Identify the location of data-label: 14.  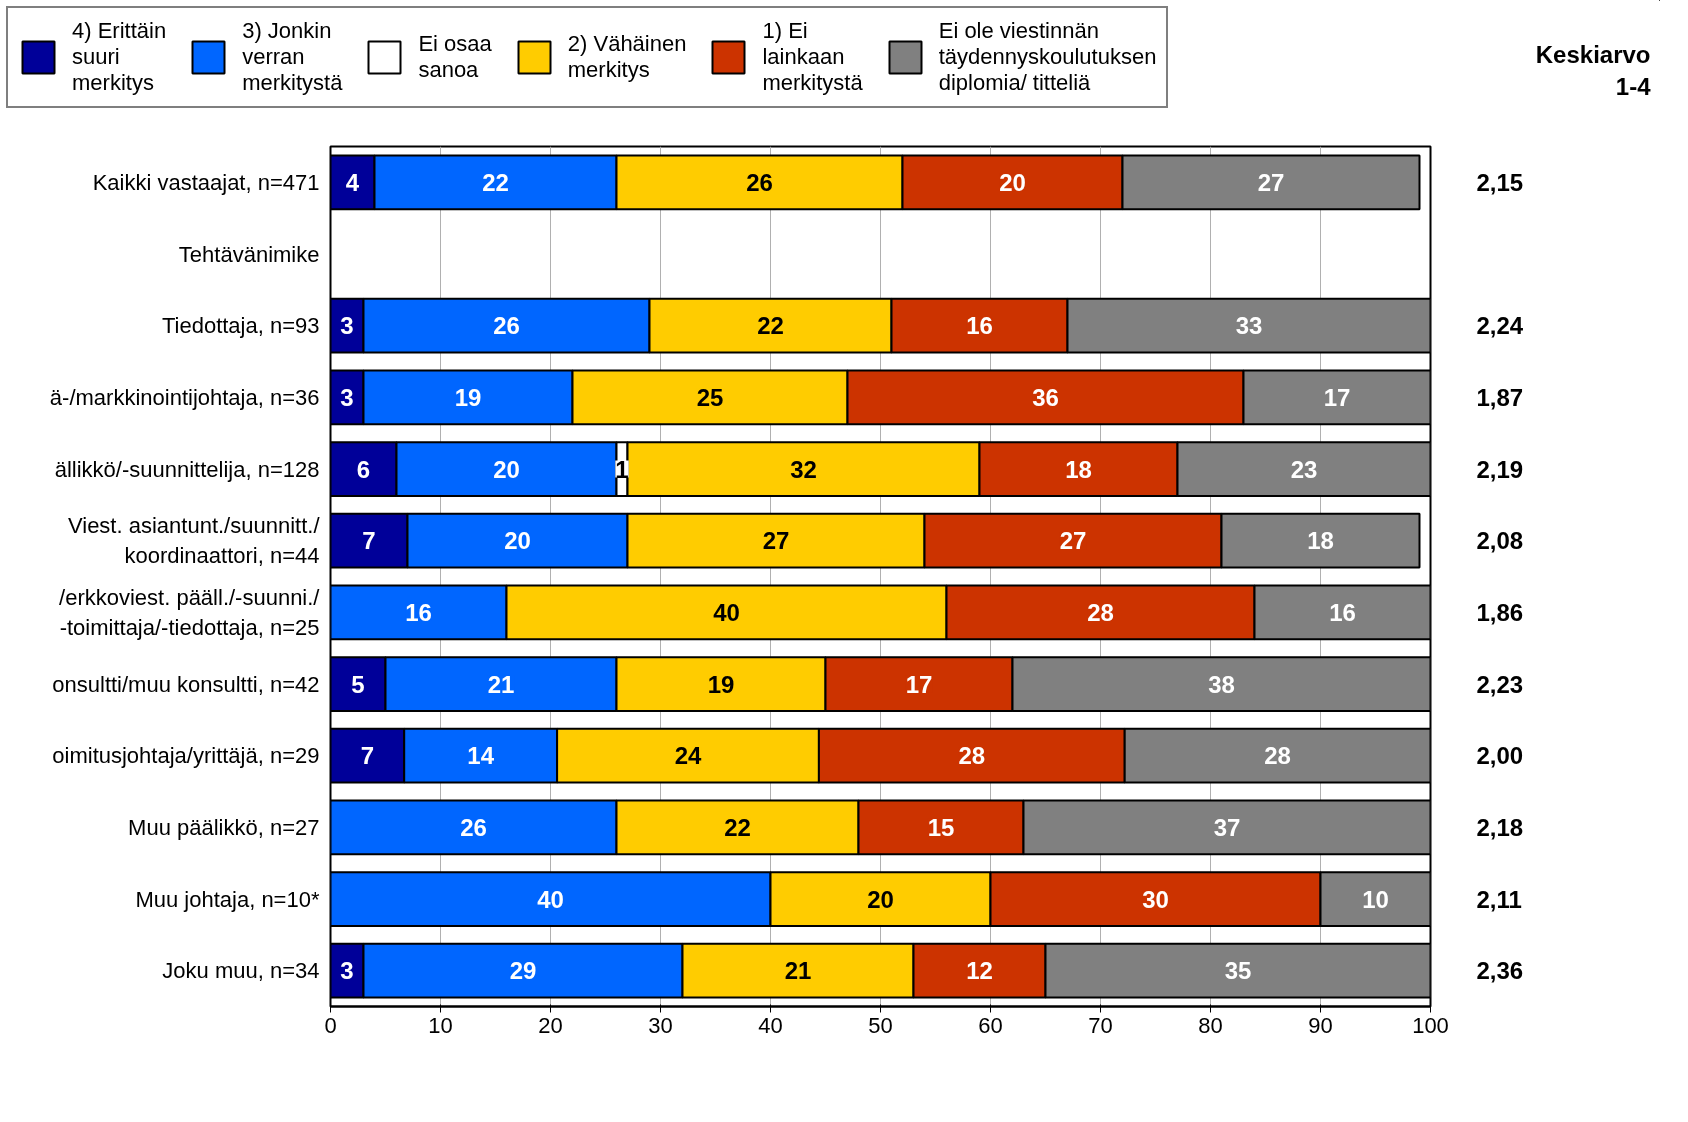
(481, 756).